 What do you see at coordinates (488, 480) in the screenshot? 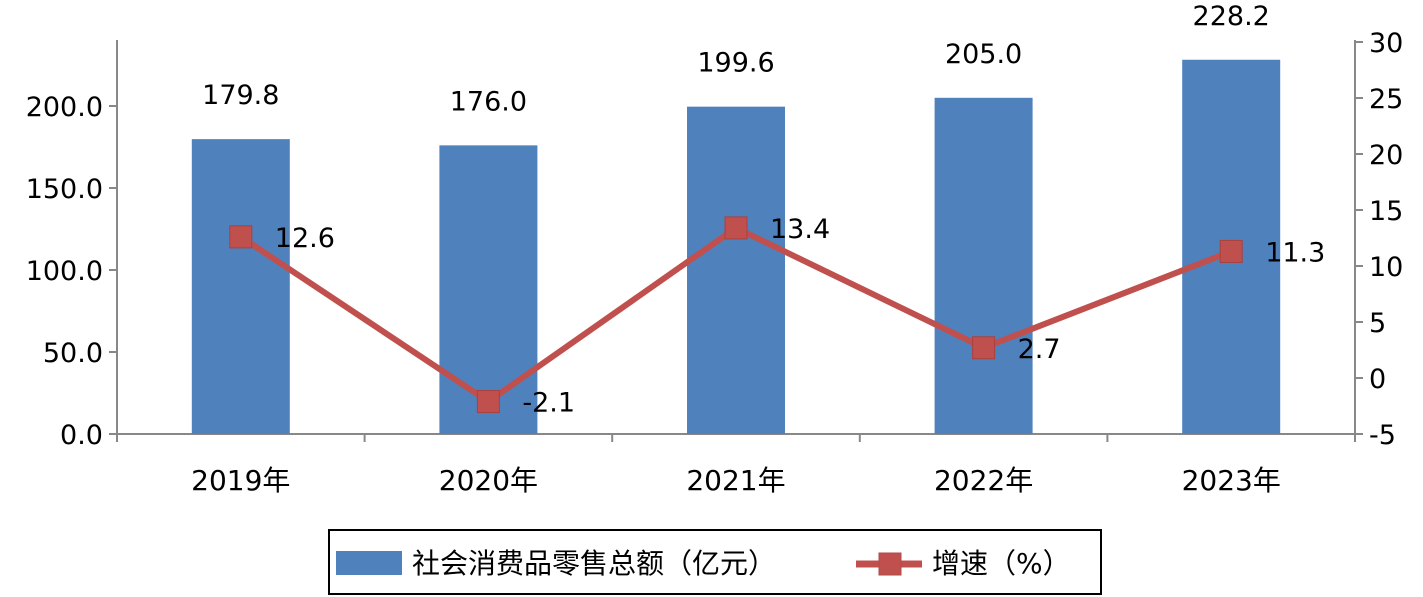
I see `x-tick-label: 2020年` at bounding box center [488, 480].